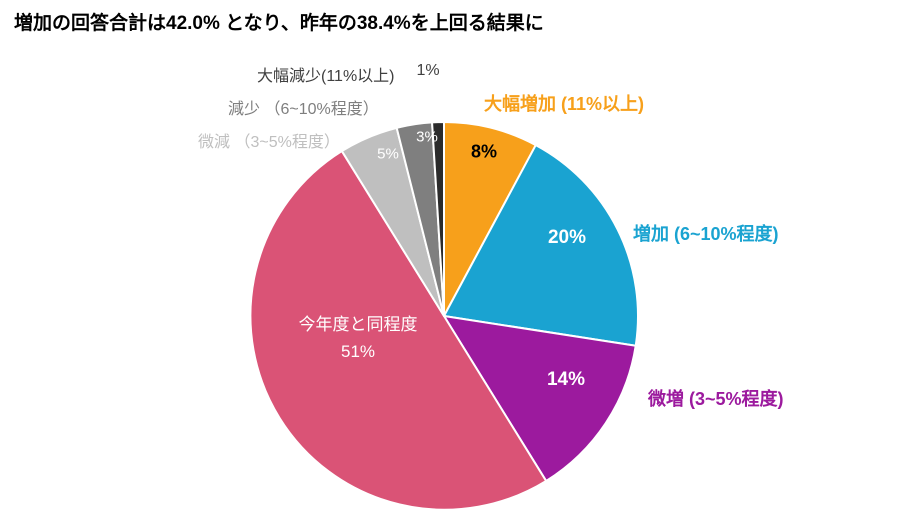  I want to click on value-label-slight-decrease: 5%, so click(388, 154).